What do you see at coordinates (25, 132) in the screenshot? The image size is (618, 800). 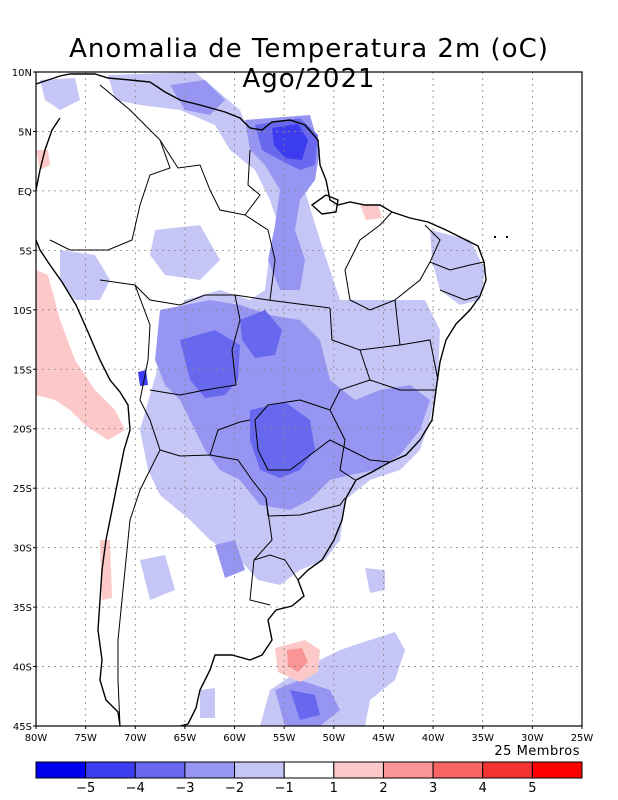 I see `lat-label: 5N` at bounding box center [25, 132].